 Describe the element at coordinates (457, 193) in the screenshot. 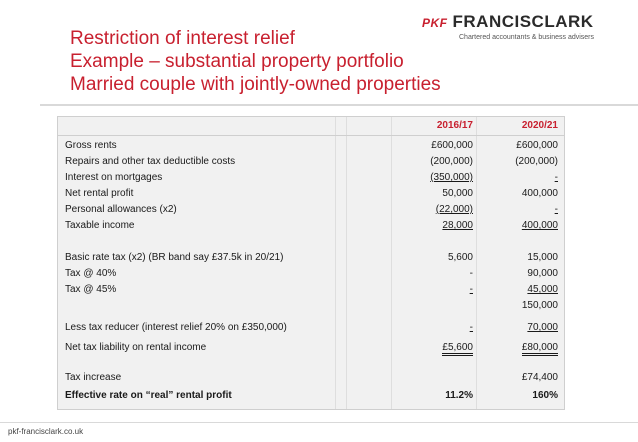

I see `value-2016: 50,000` at that location.